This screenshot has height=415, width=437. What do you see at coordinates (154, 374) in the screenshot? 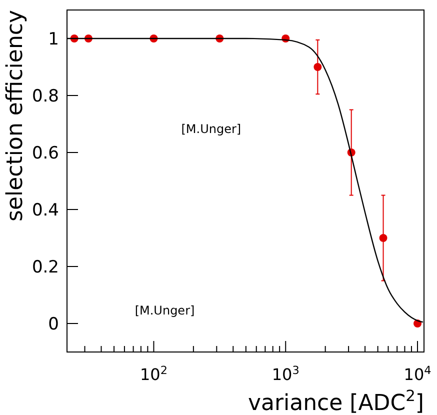
I see `x-tick-label: 10$^{2}$` at bounding box center [154, 374].